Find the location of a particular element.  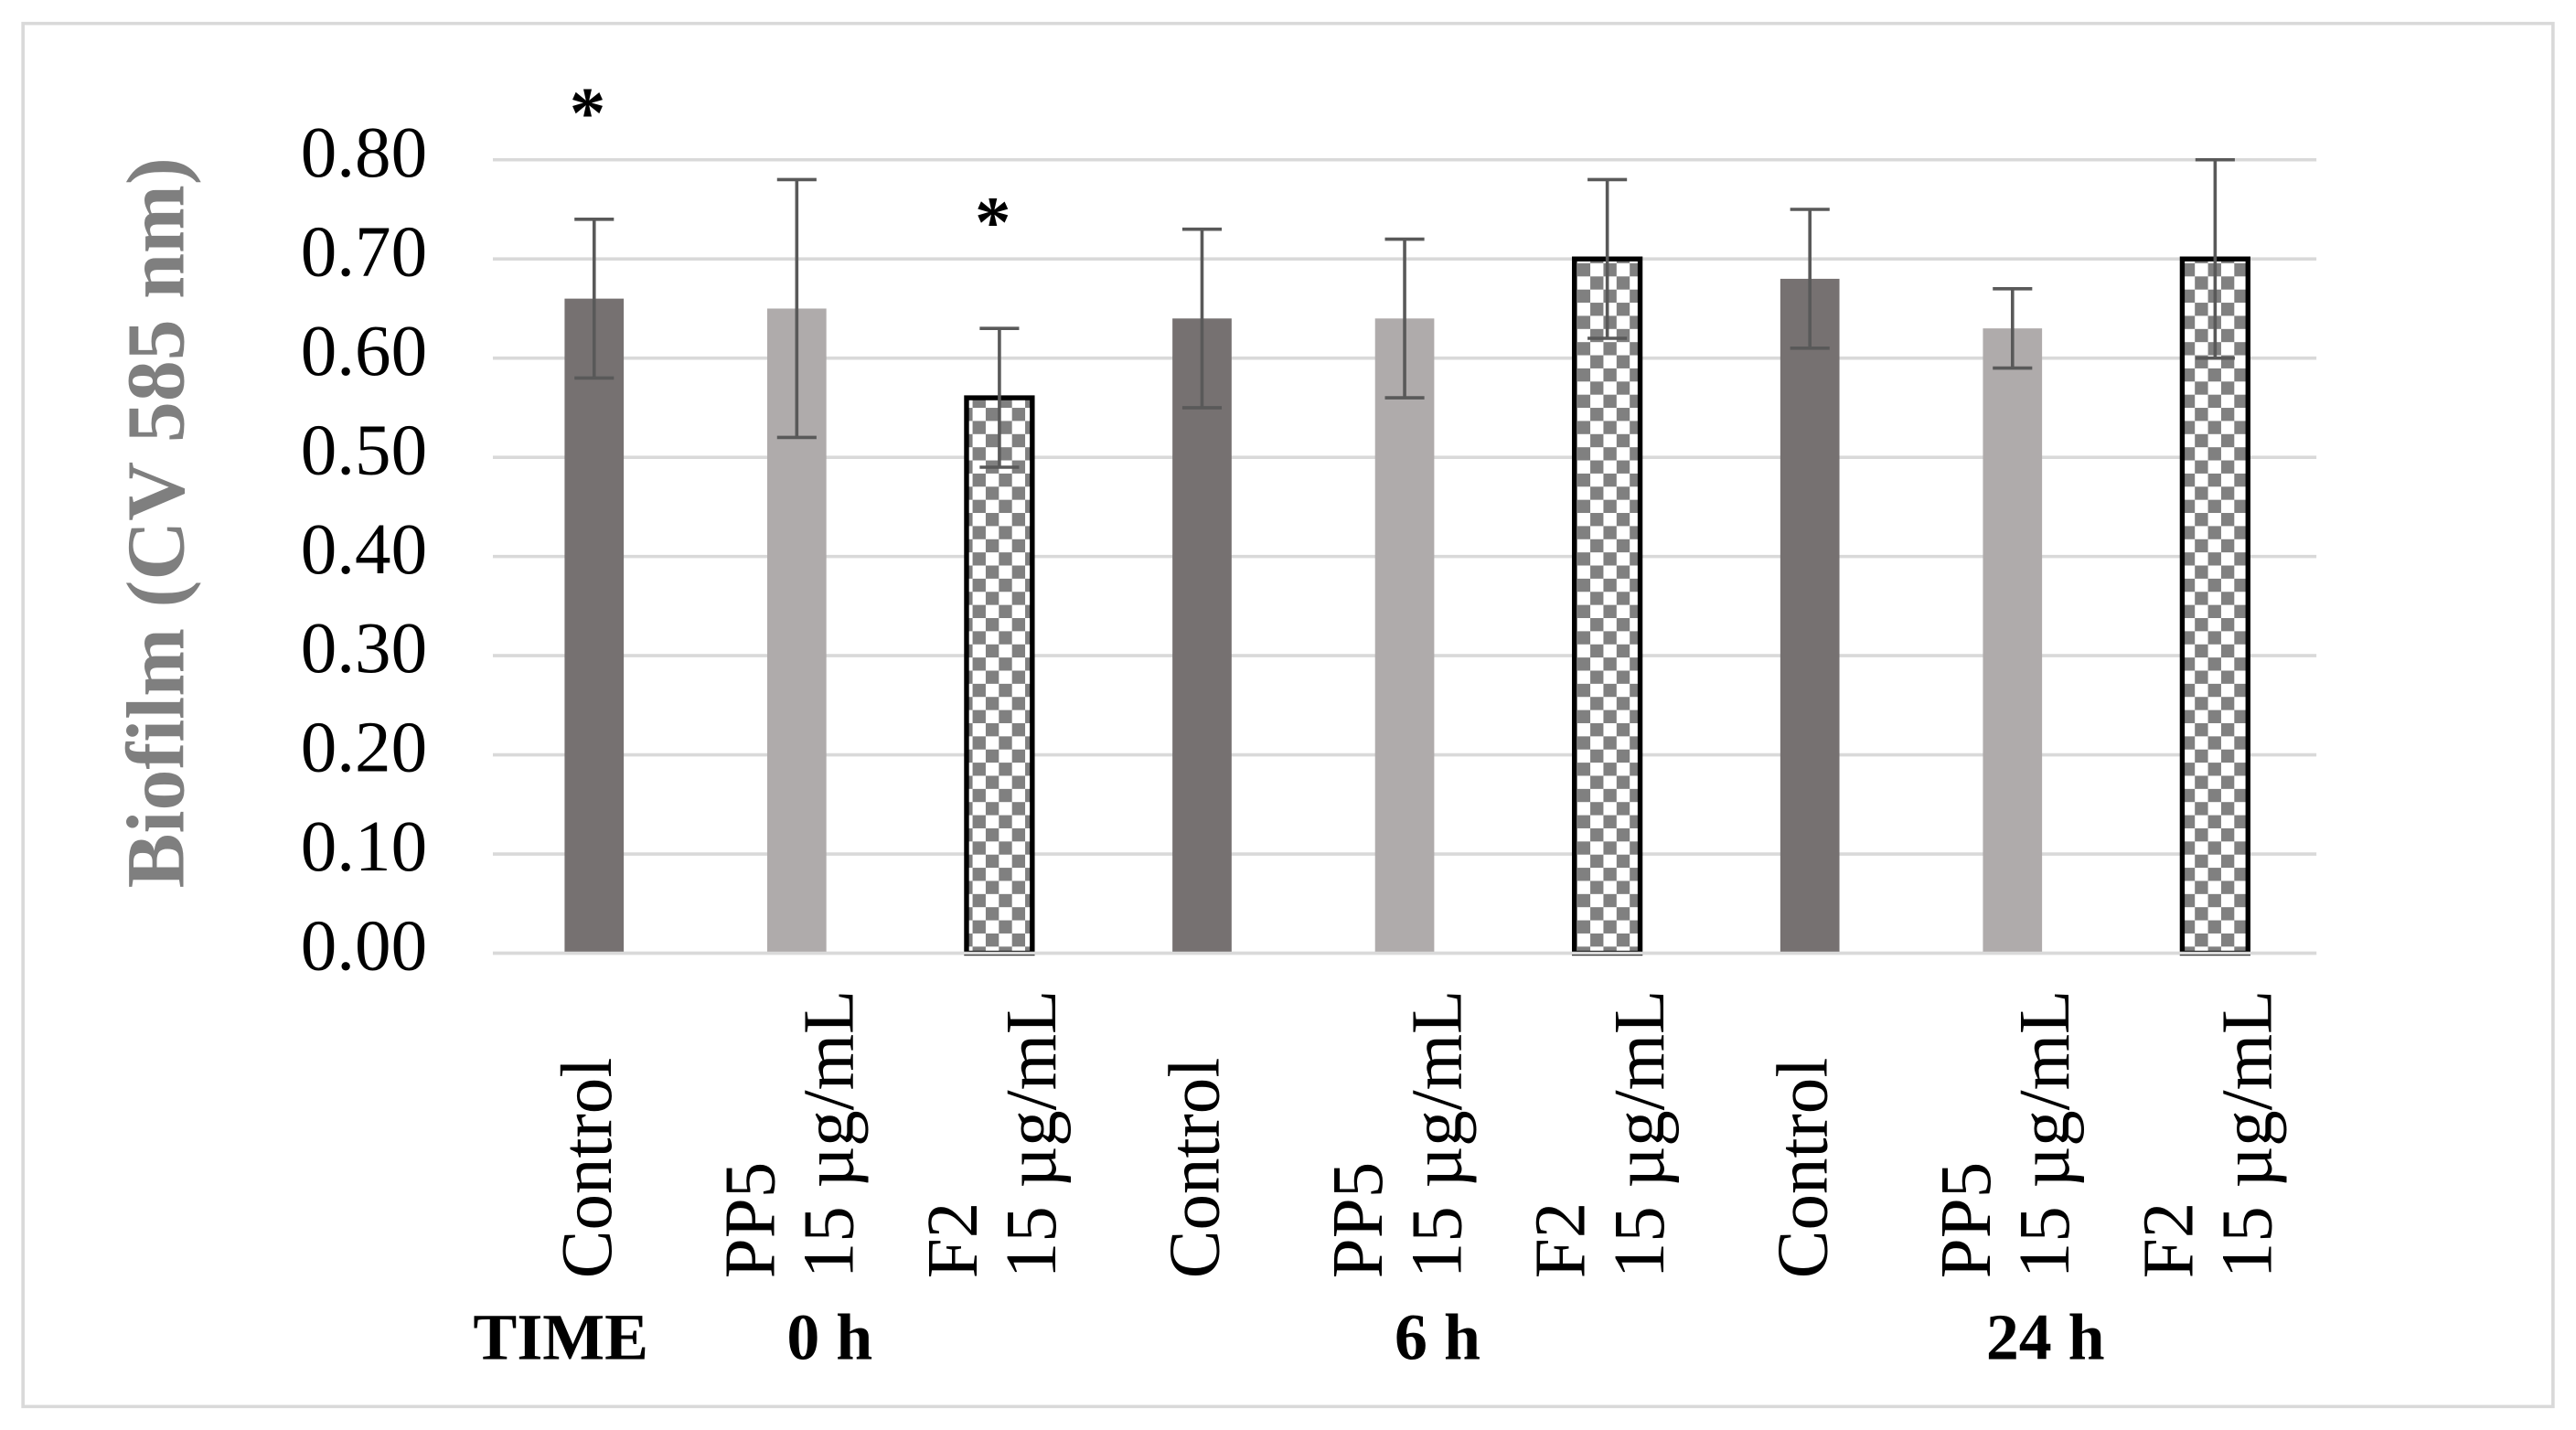

y-tick-label: 0.30 is located at coordinates (364, 648).